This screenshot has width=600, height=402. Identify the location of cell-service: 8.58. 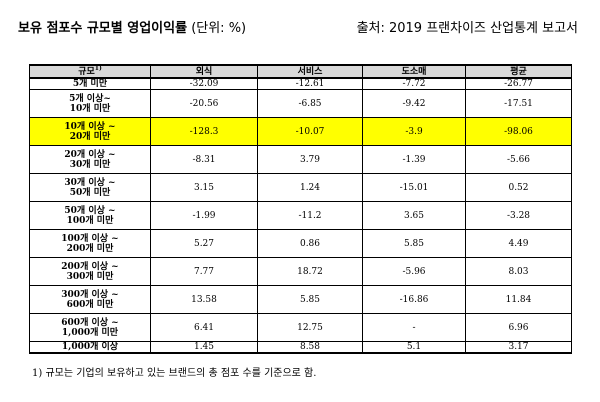
(310, 347).